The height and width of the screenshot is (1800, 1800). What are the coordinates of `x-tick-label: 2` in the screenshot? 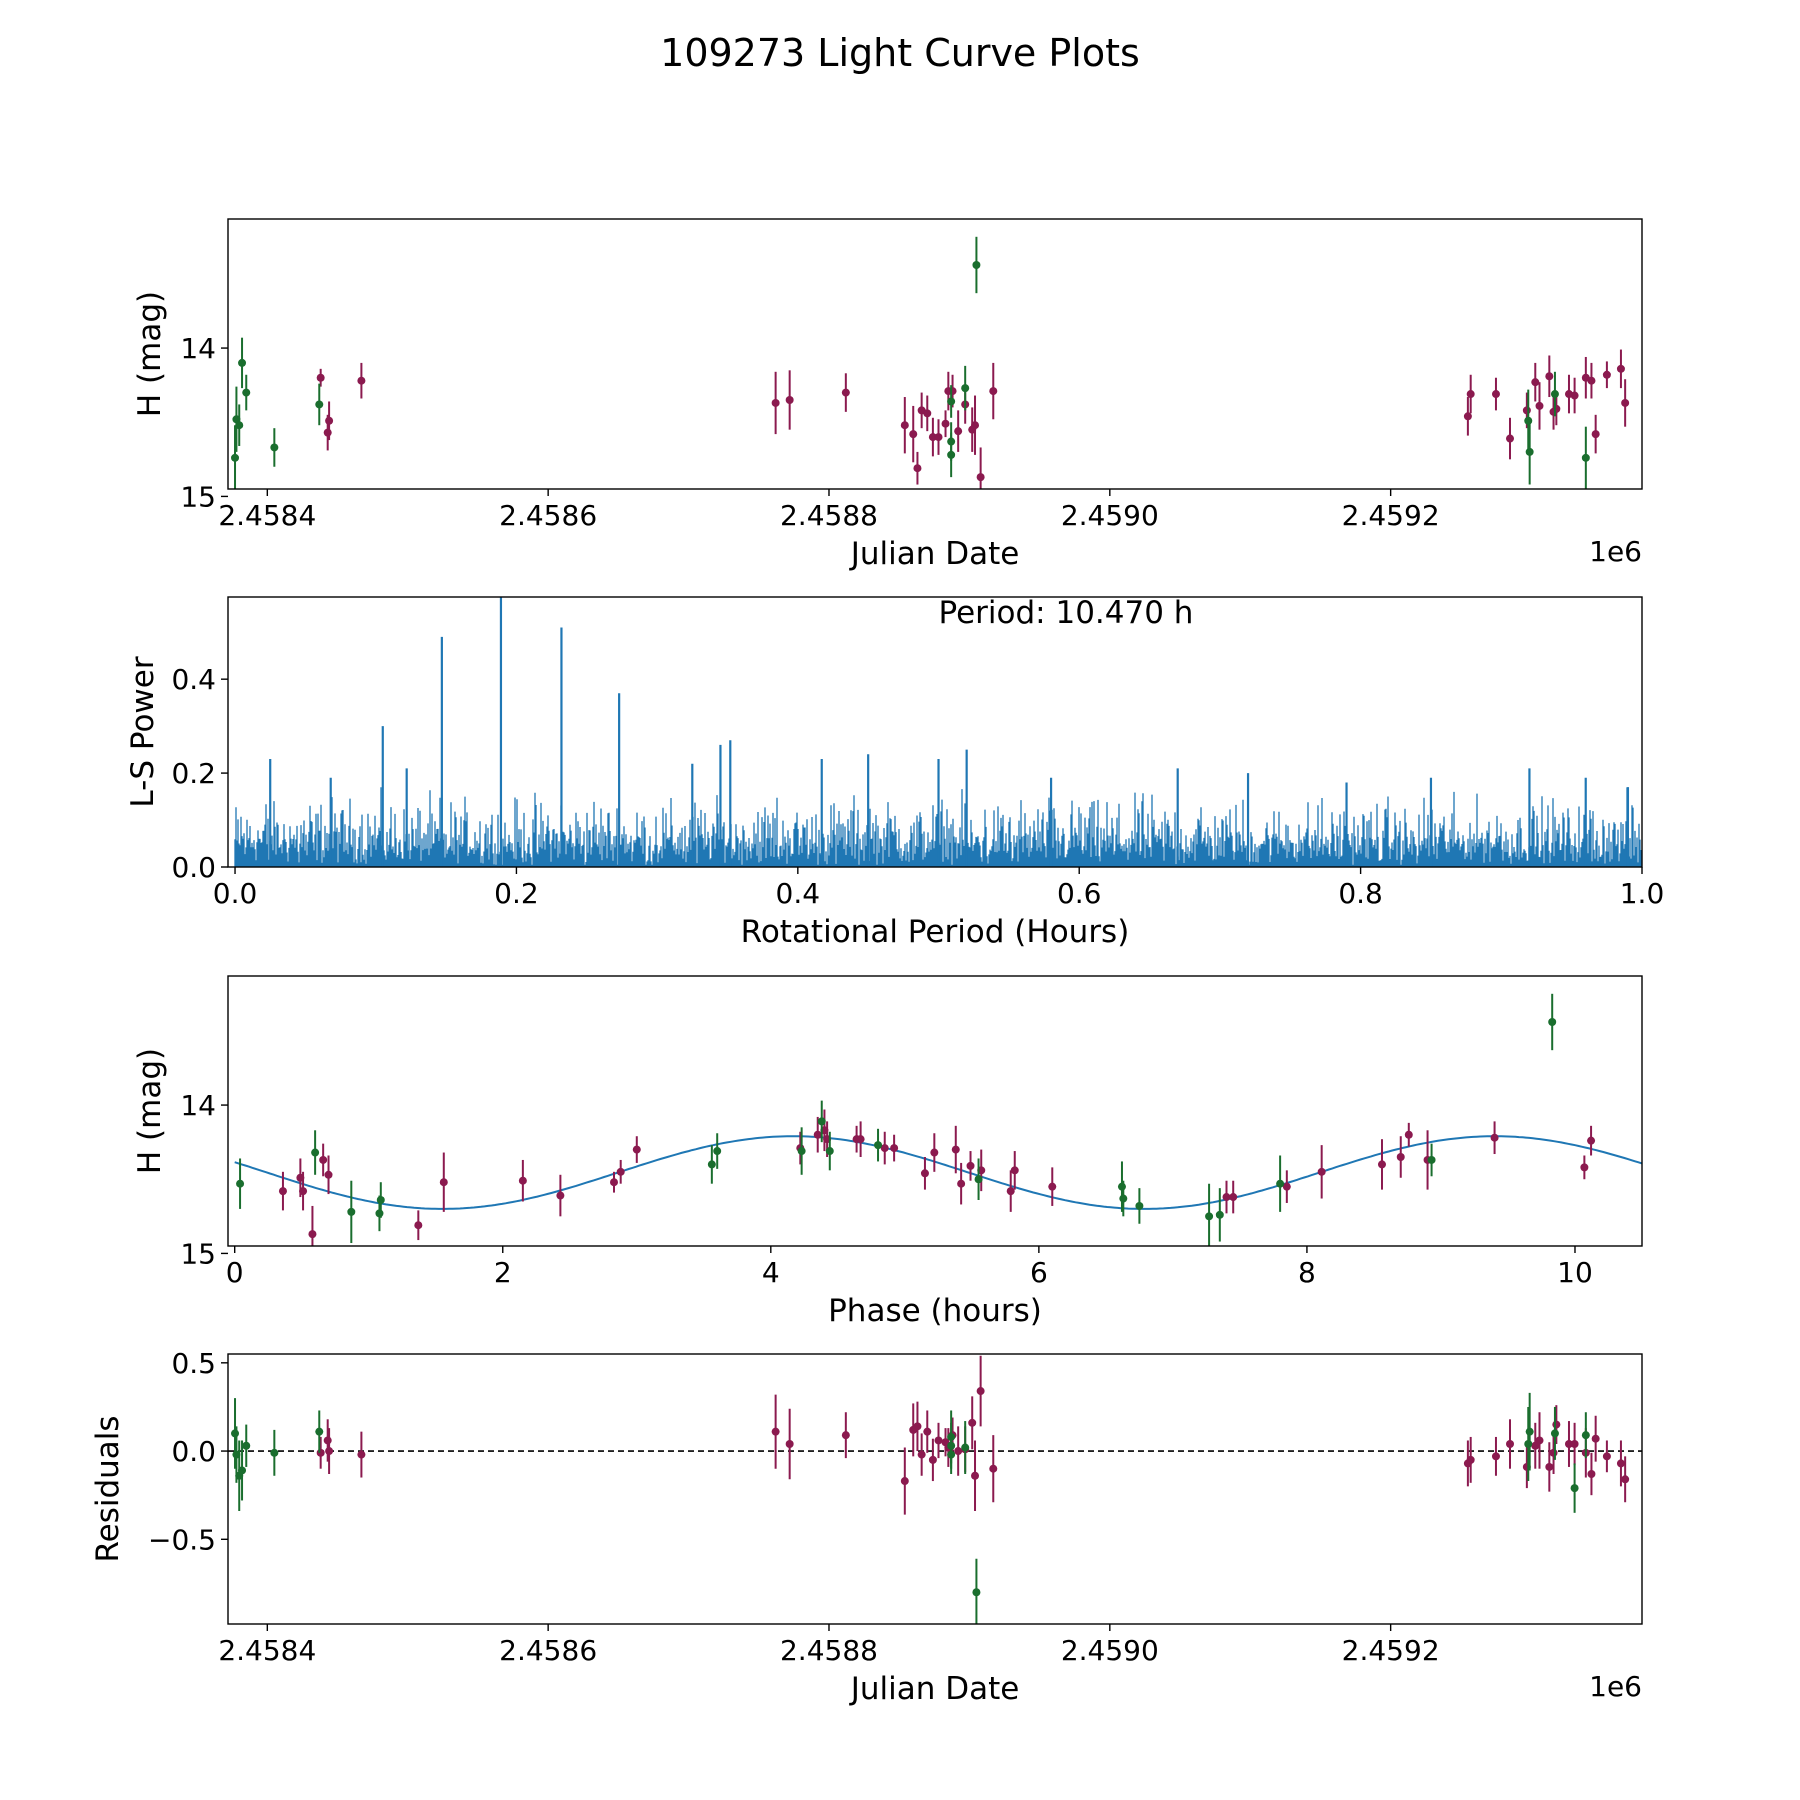 It's located at (503, 1272).